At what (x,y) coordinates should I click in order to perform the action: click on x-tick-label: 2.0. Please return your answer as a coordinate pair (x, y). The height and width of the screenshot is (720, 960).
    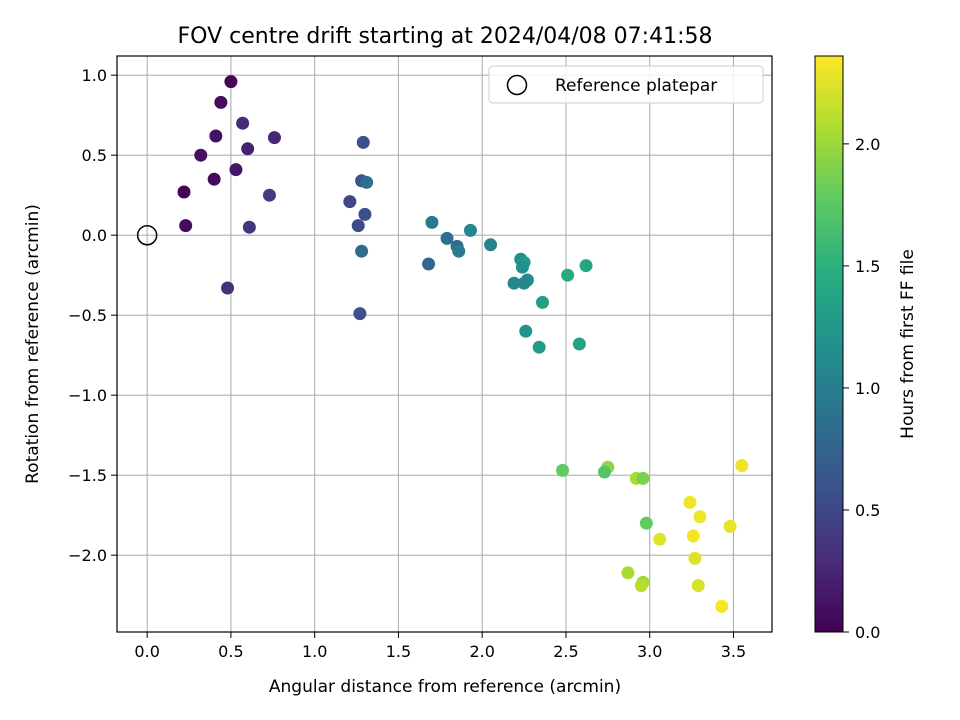
    Looking at the image, I should click on (481, 651).